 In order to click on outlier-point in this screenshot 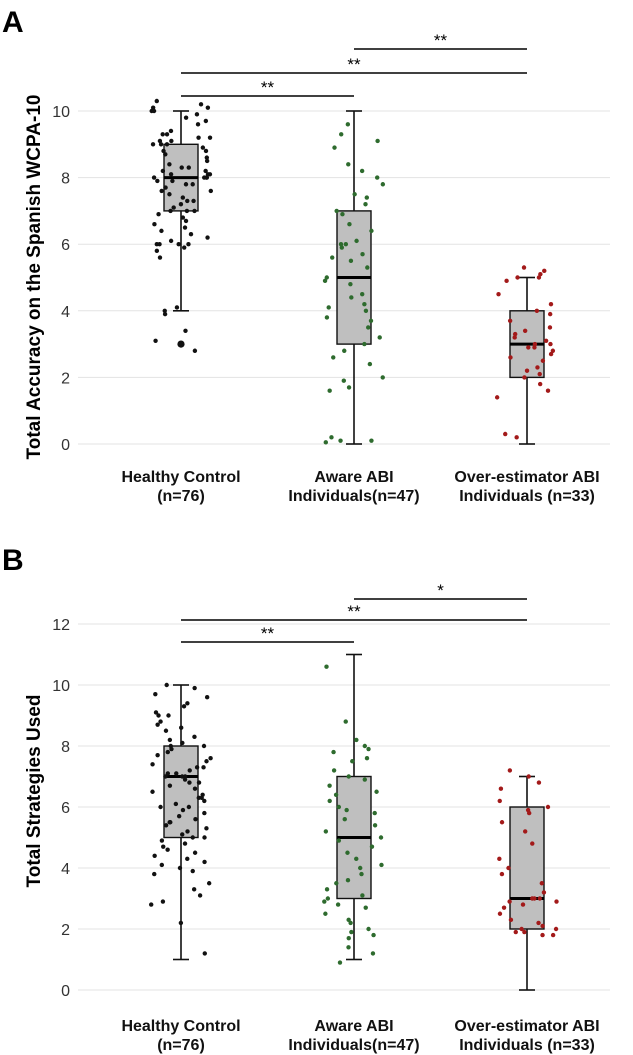, I will do `click(181, 344)`.